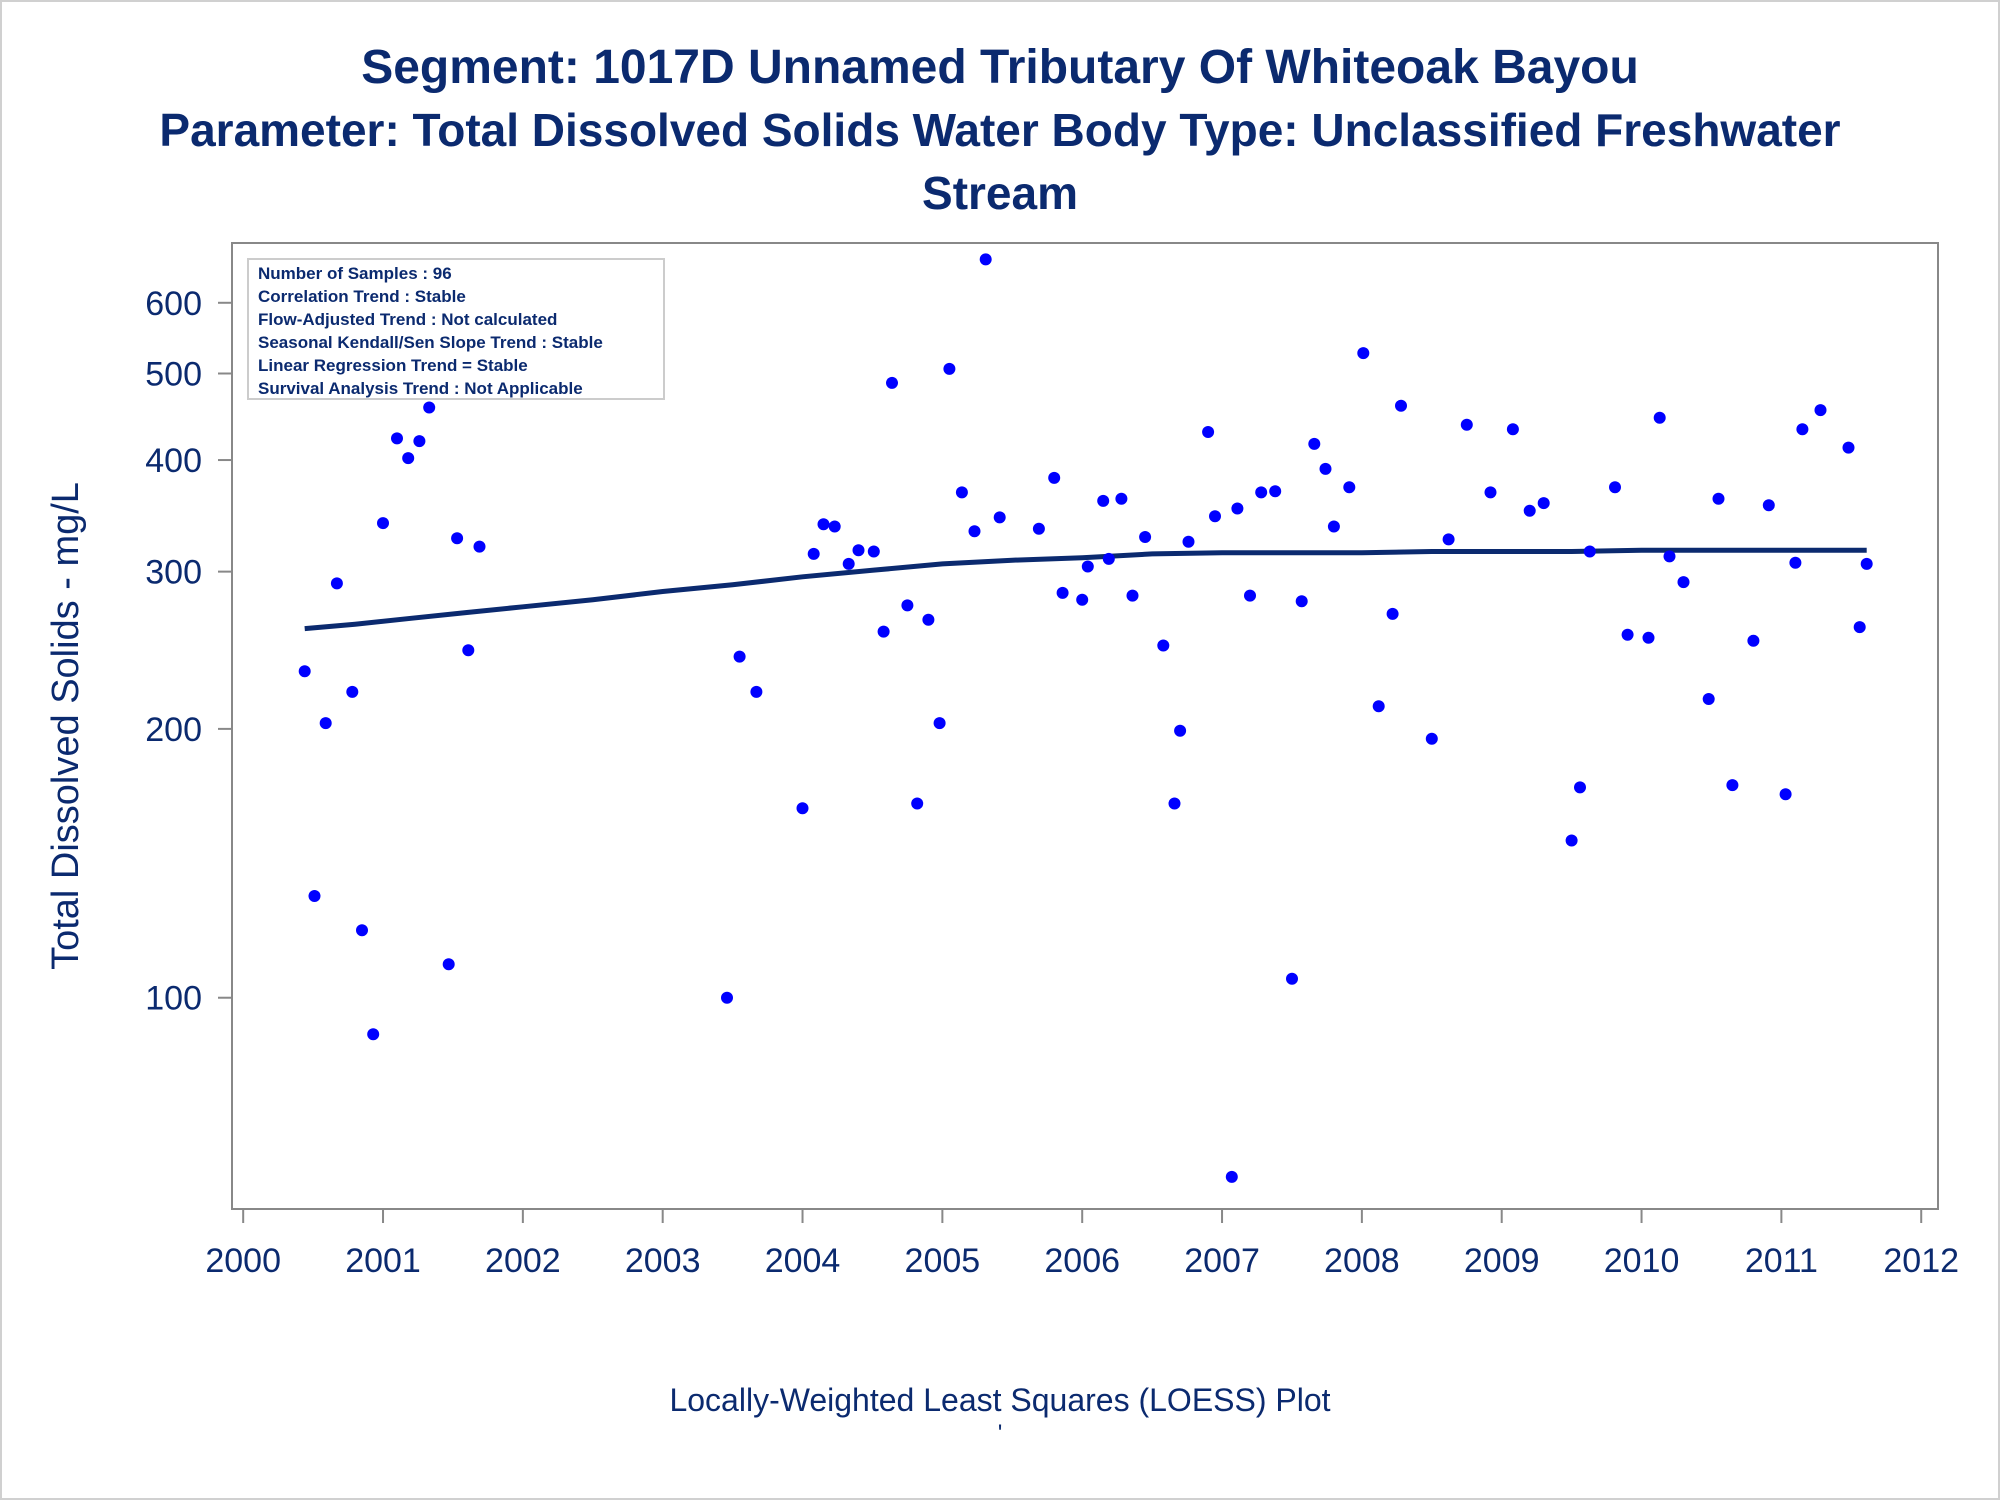  What do you see at coordinates (1000, 1433) in the screenshot?
I see `footnote-tick-mark: '` at bounding box center [1000, 1433].